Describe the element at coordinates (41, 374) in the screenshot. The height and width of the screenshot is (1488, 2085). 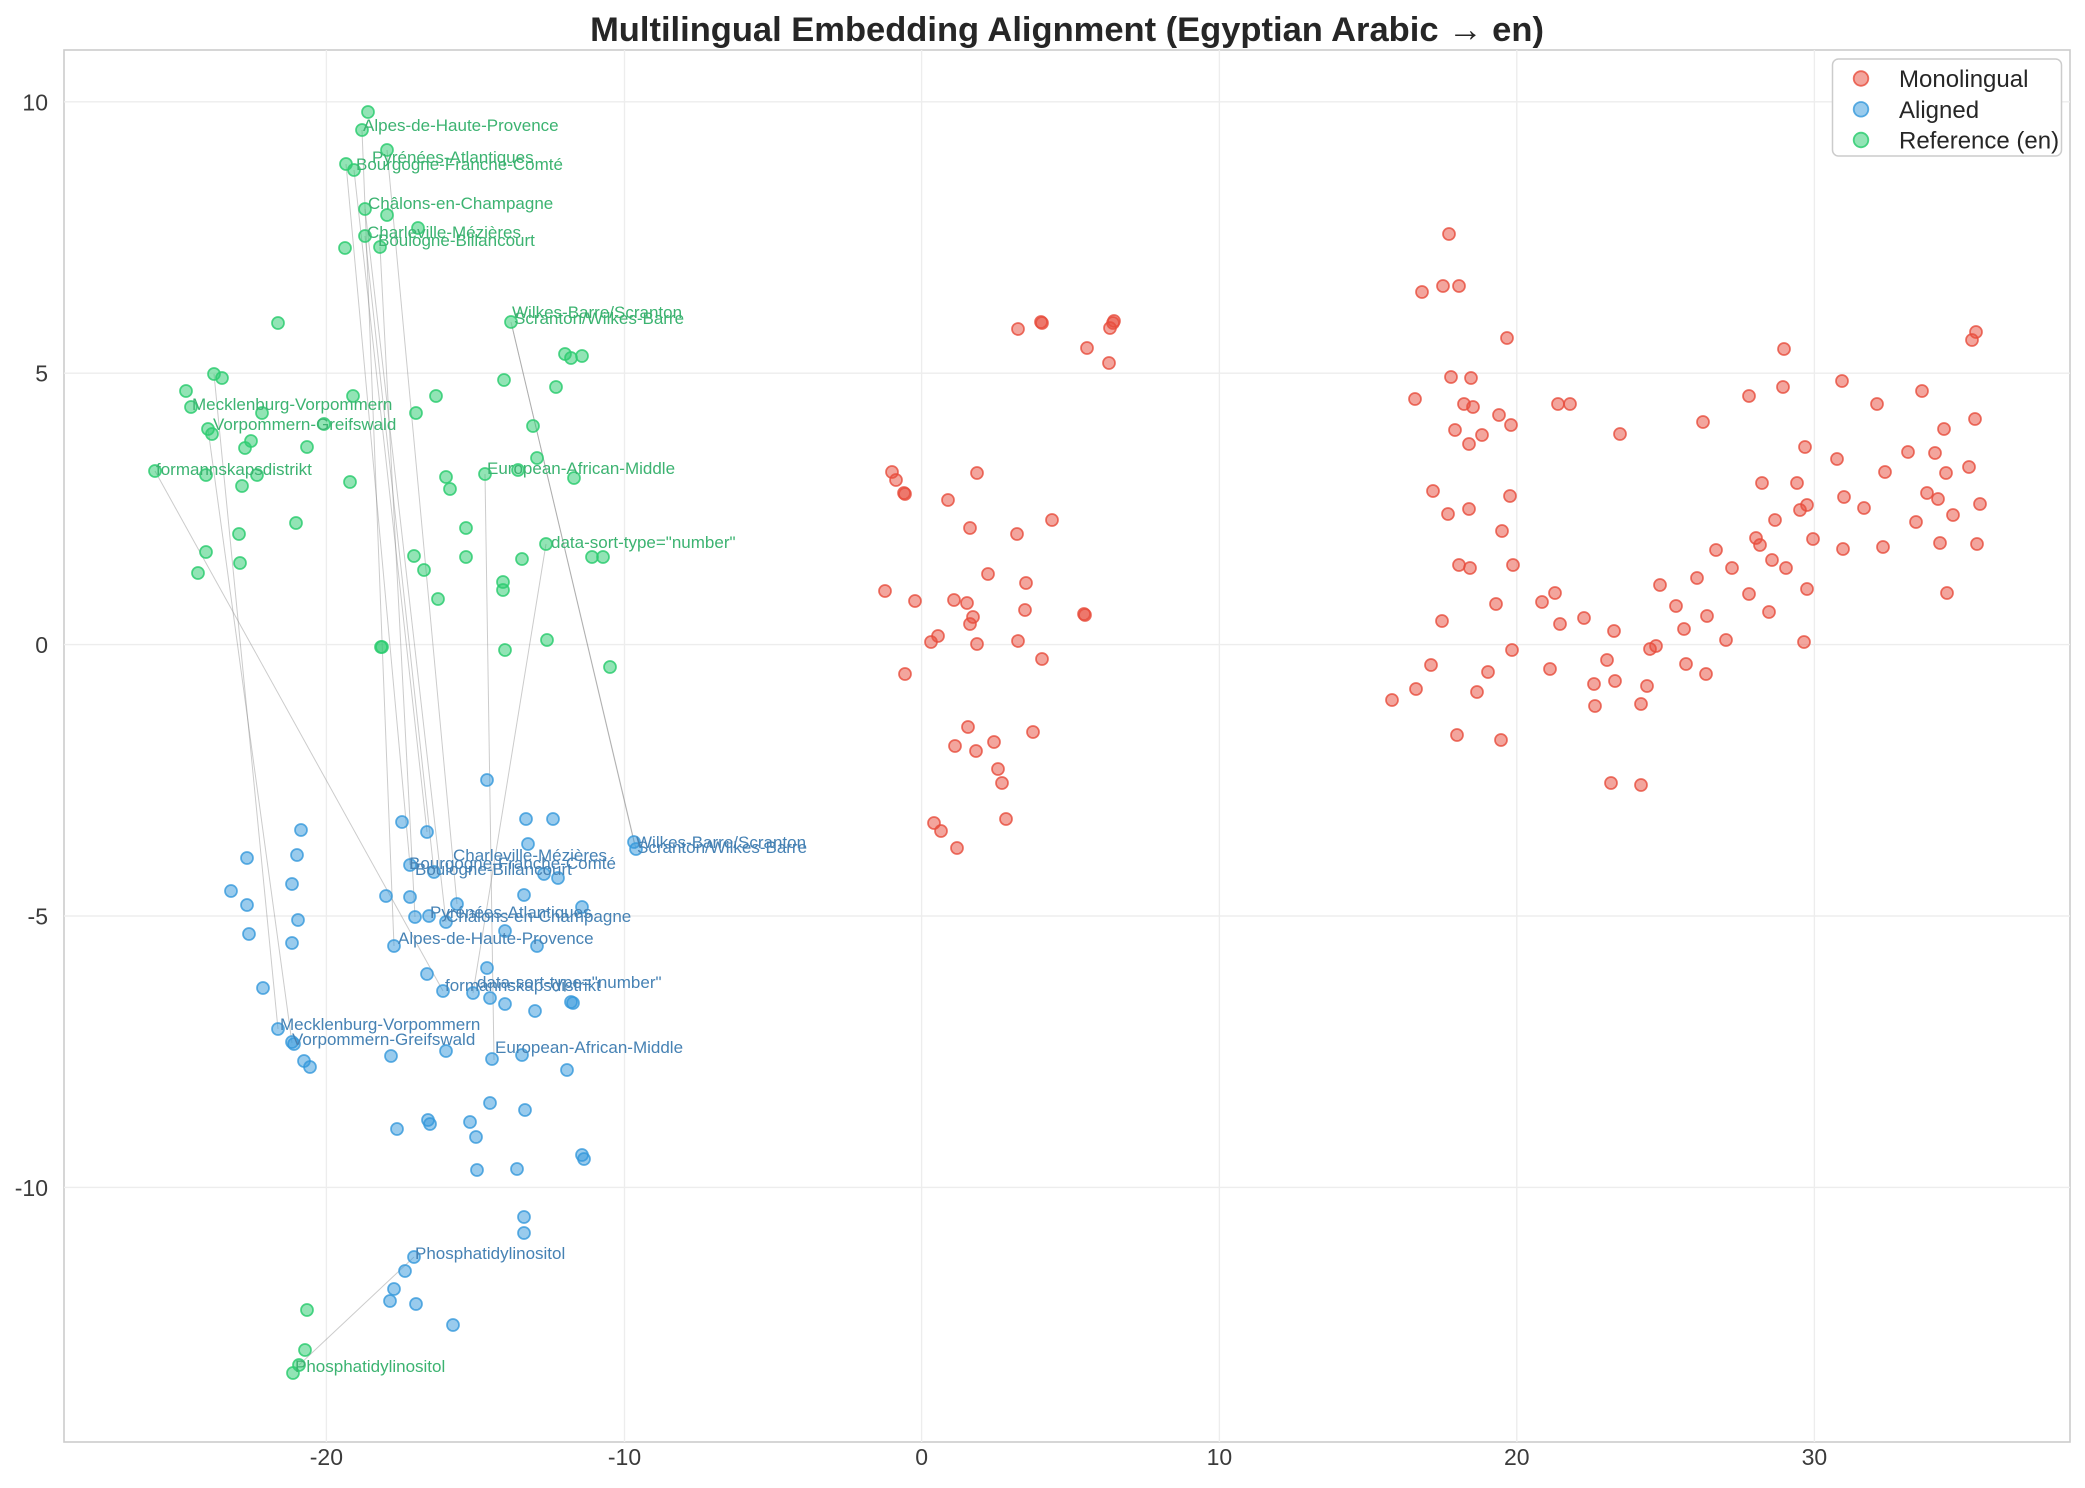
I see `svg-text: 5` at that location.